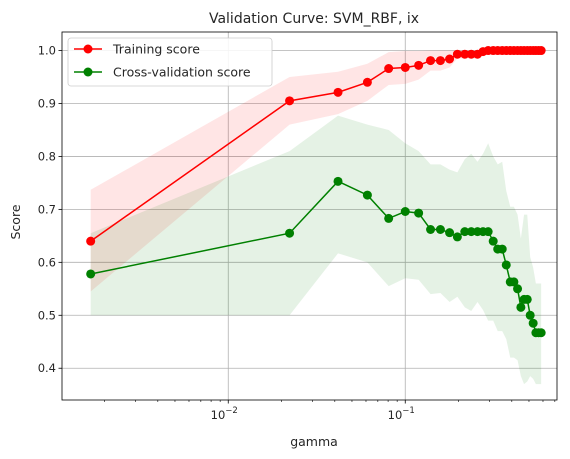 This screenshot has width=570, height=459. I want to click on x-axis-label: gamma, so click(314, 441).